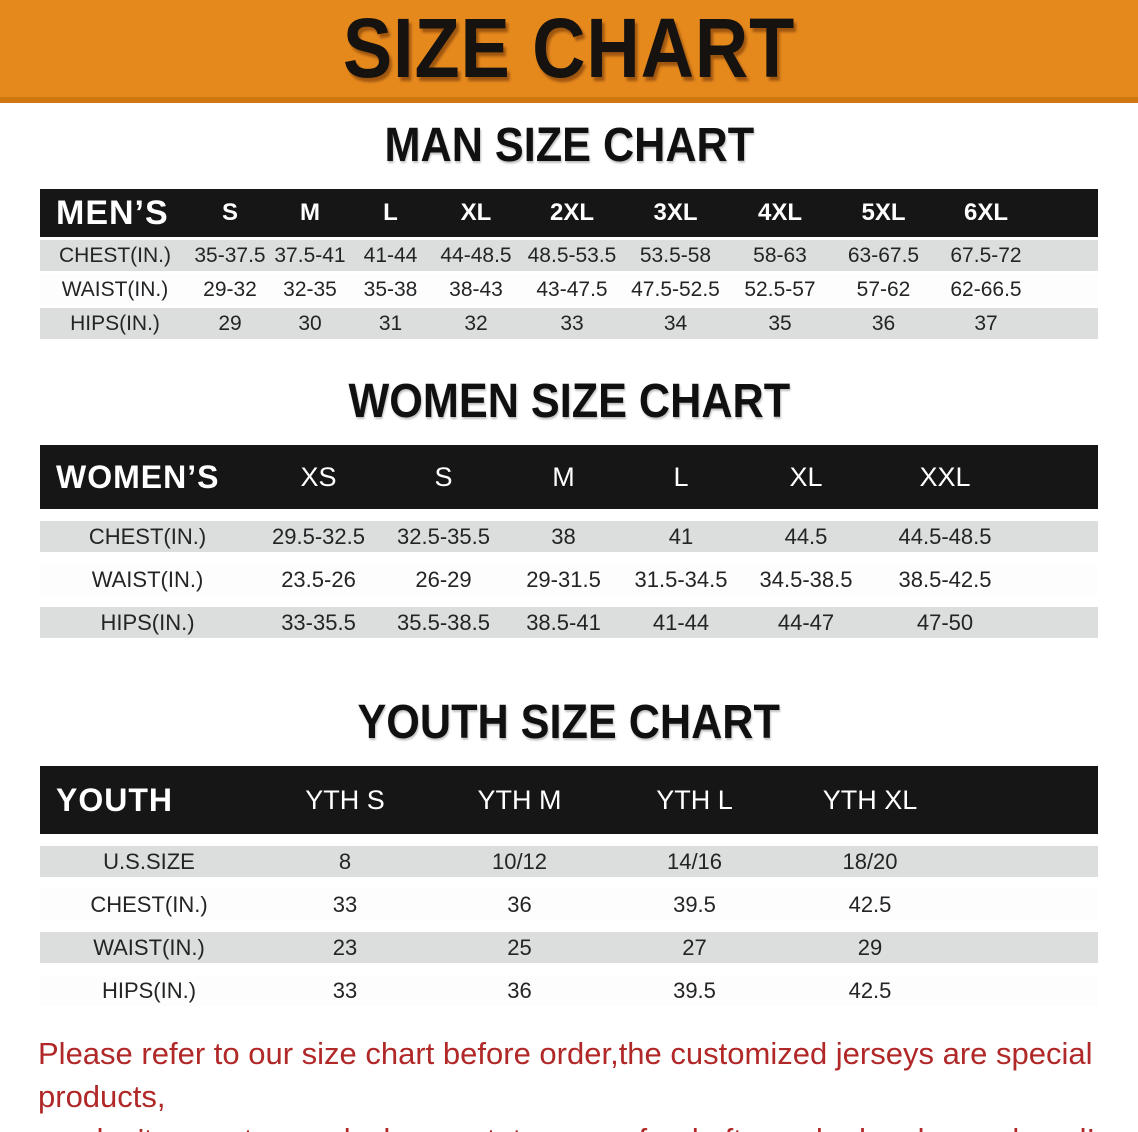 The height and width of the screenshot is (1132, 1138). Describe the element at coordinates (986, 255) in the screenshot. I see `men-measurement-cell: 67.5-72` at that location.